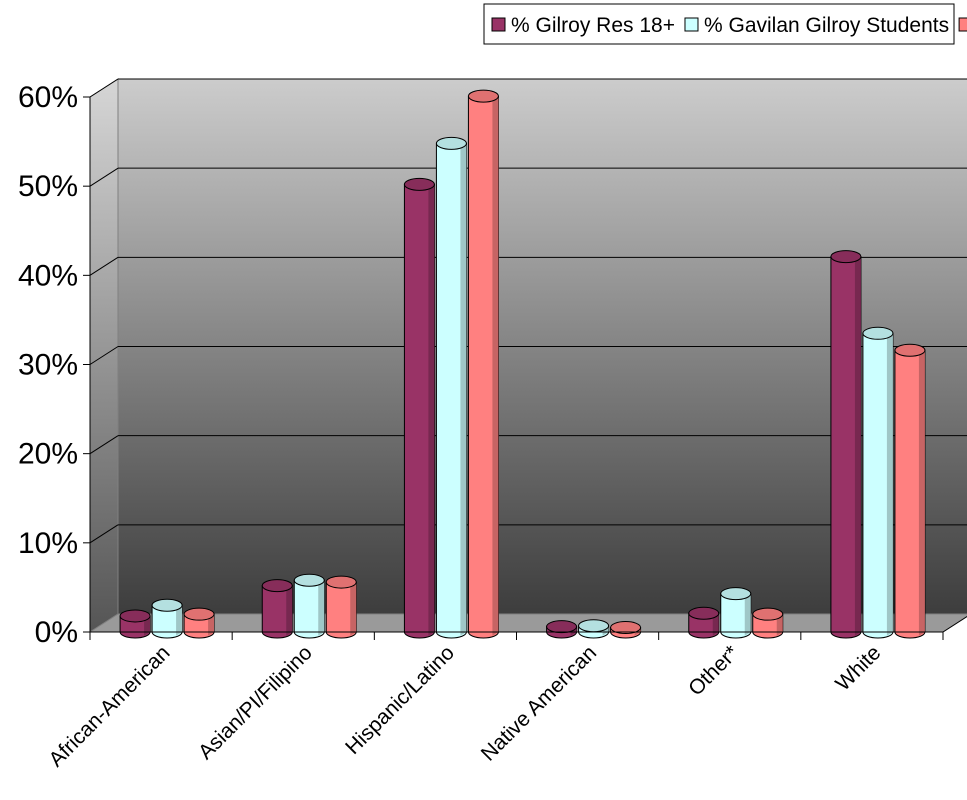  What do you see at coordinates (400, 700) in the screenshot?
I see `x-category-label: Hispanic/Latino` at bounding box center [400, 700].